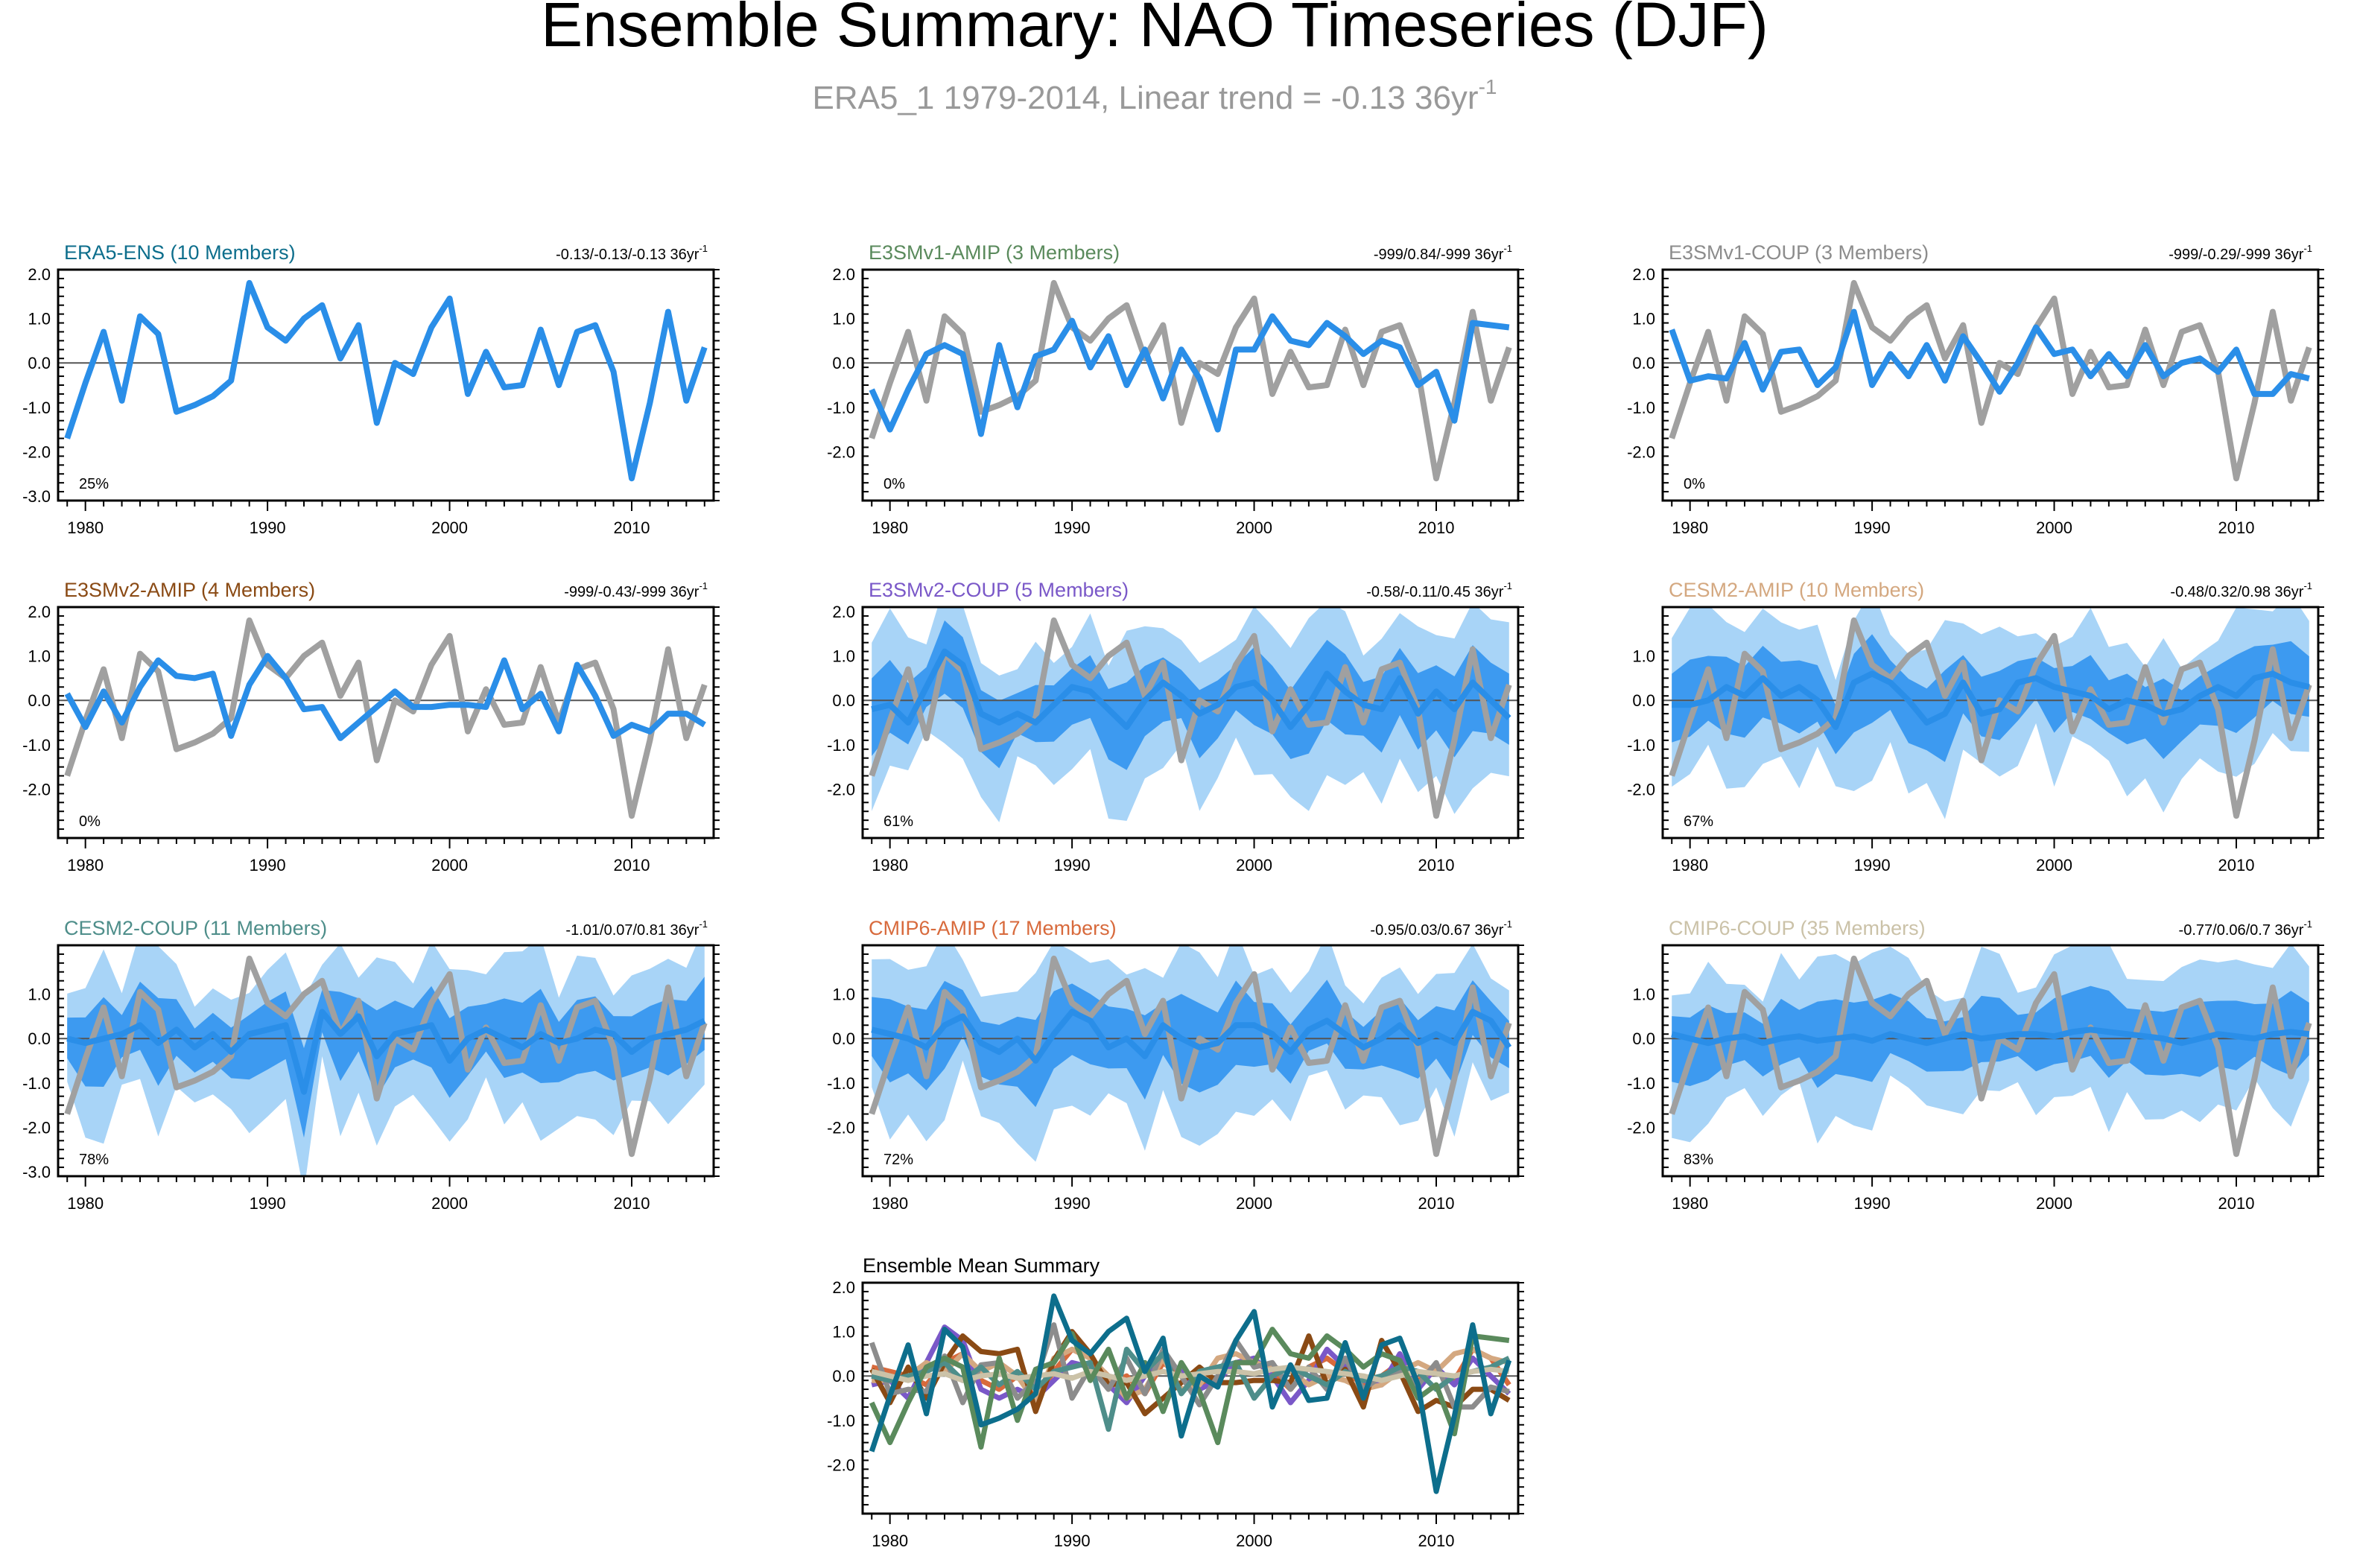 The width and height of the screenshot is (2354, 1568). I want to click on percent-label: 78%, so click(94, 1160).